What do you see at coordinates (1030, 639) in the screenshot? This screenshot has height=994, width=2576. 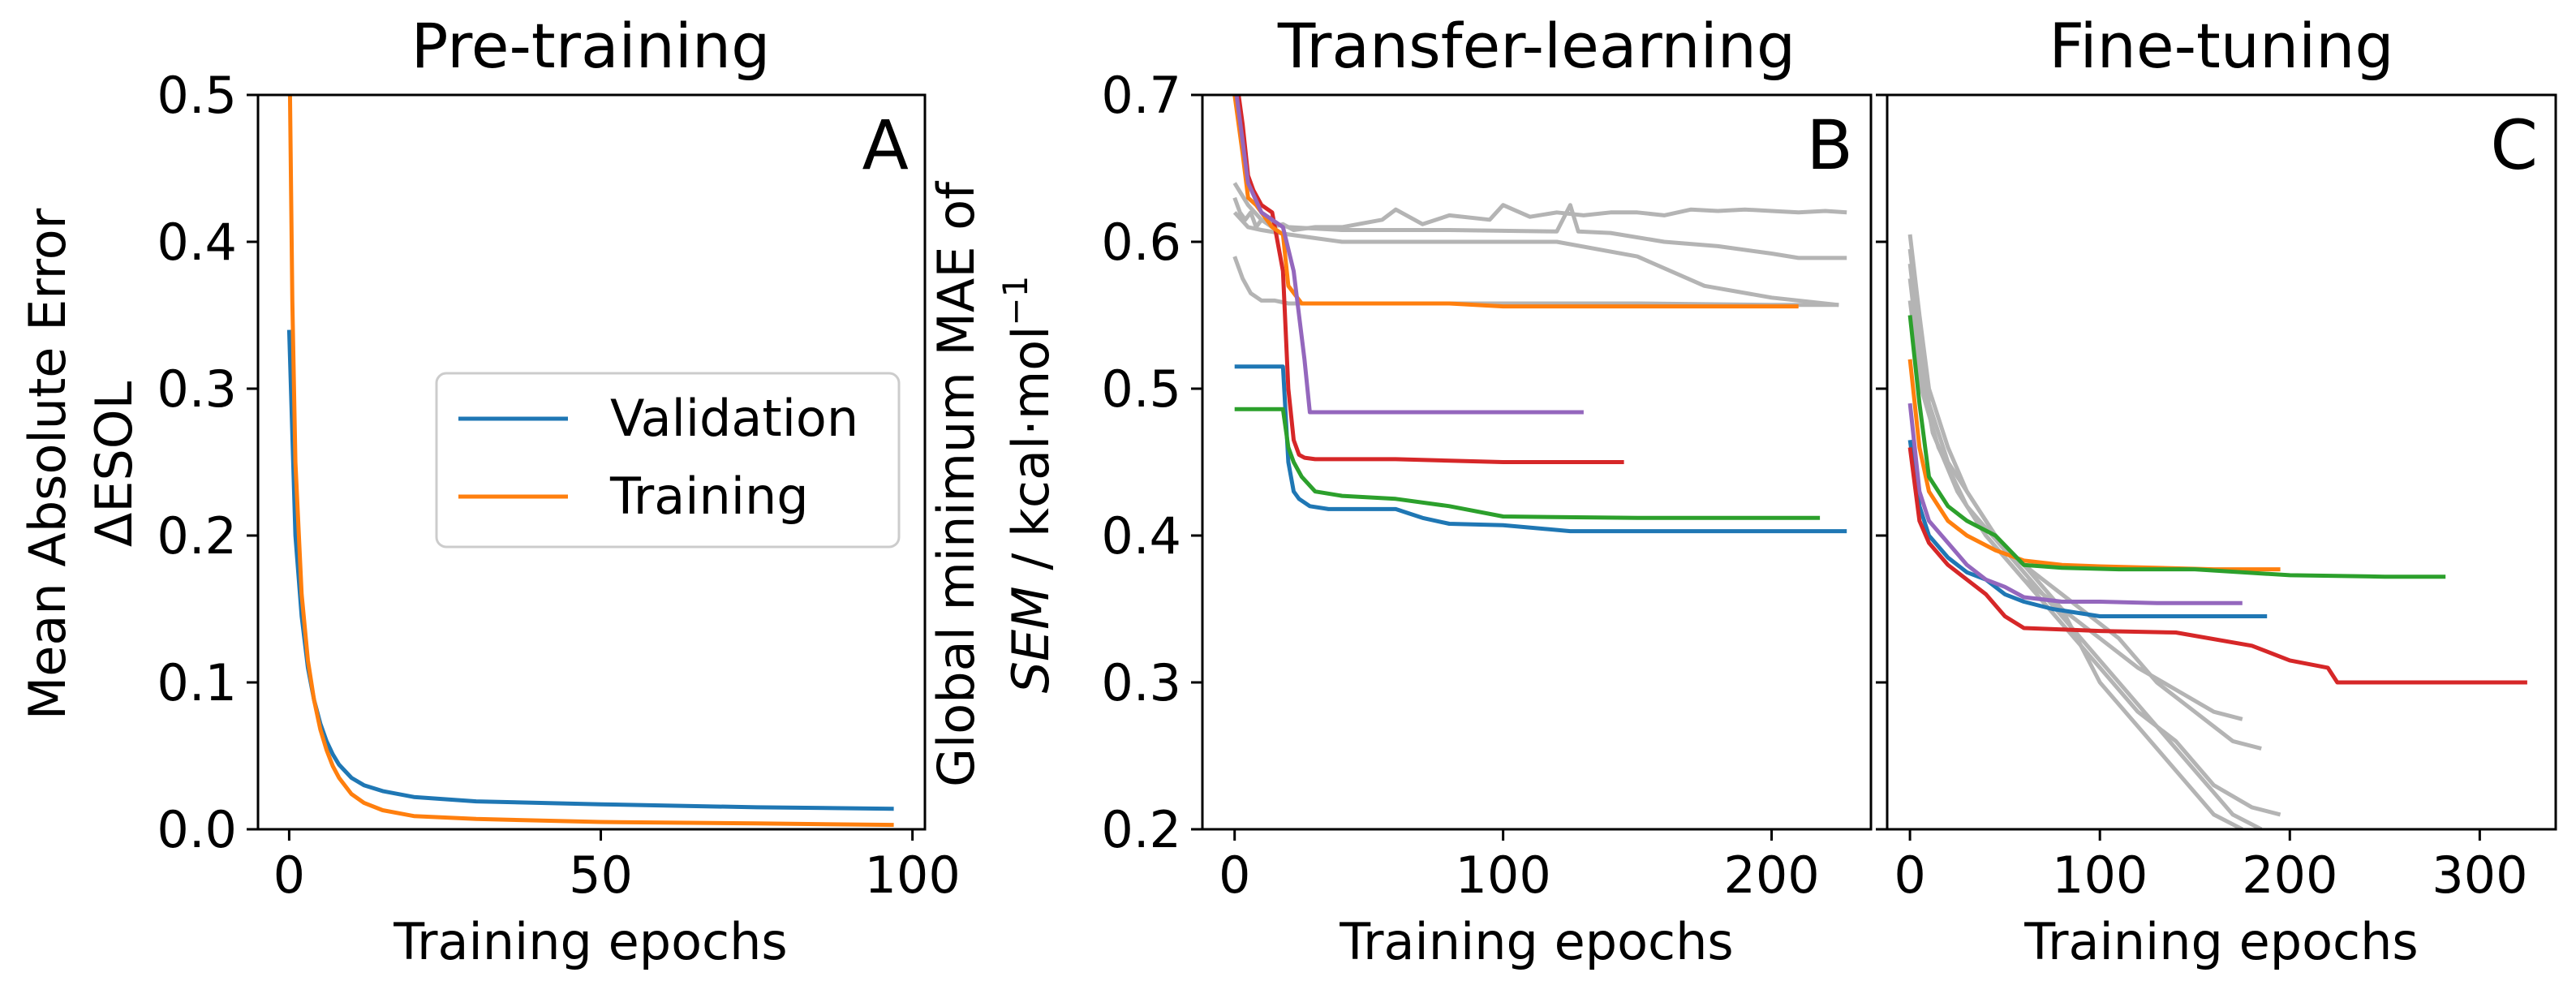 I see `ylabel-sem: SEM` at bounding box center [1030, 639].